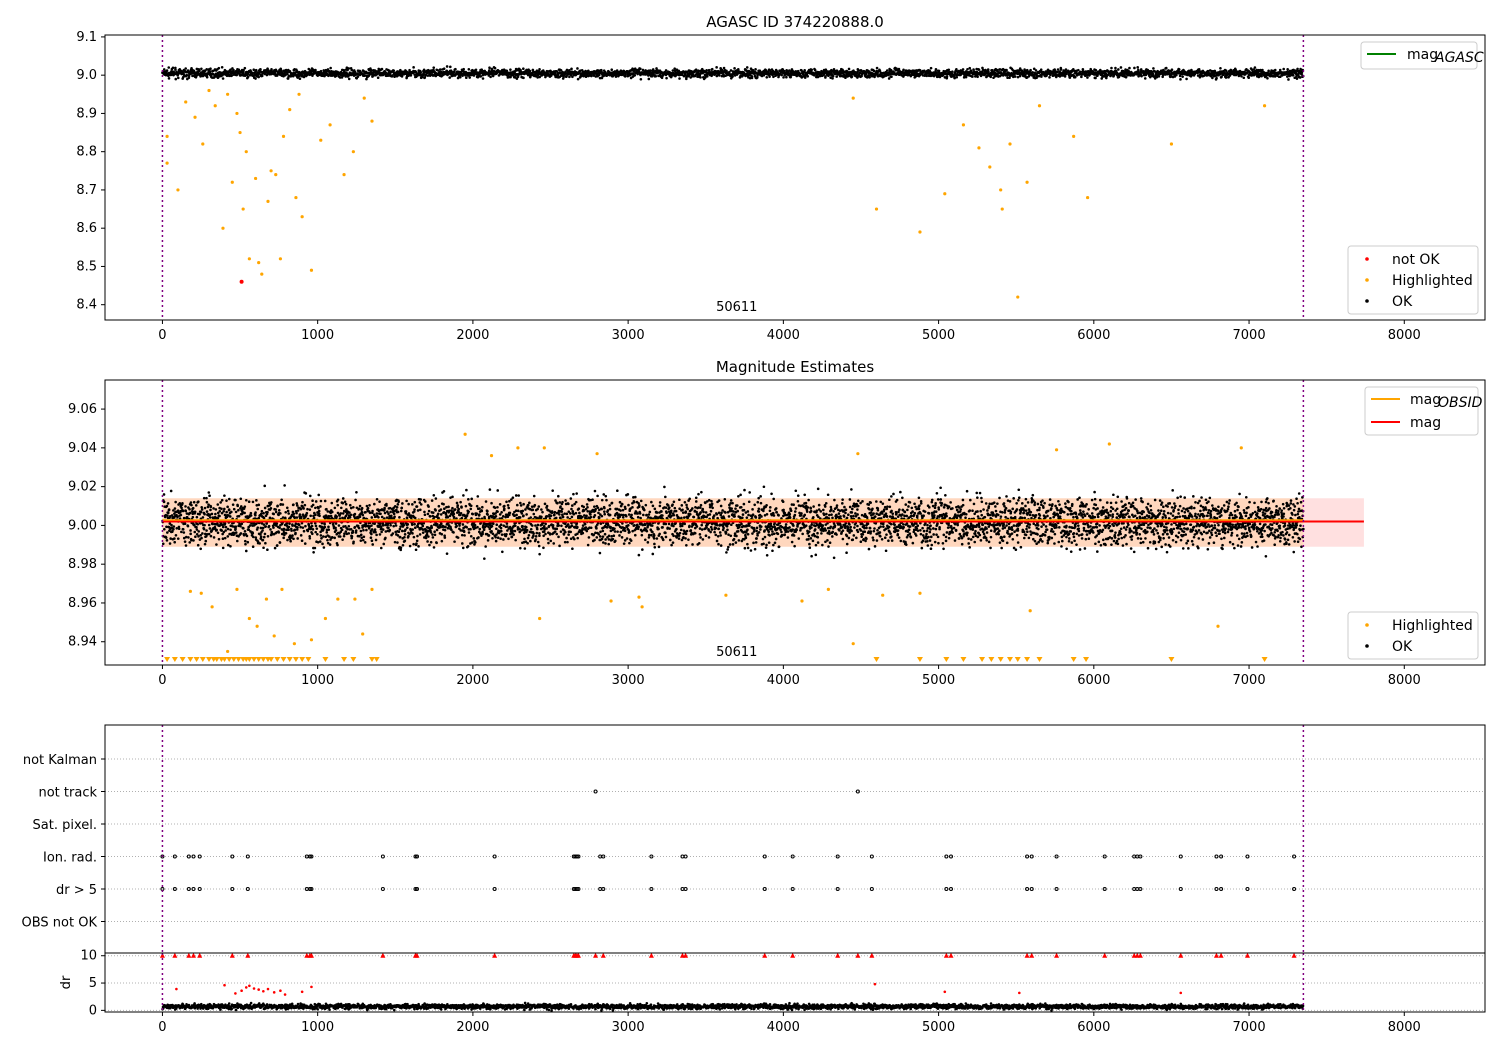 Image resolution: width=1500 pixels, height=1050 pixels. What do you see at coordinates (1402, 302) in the screenshot?
I see `chart1-legend-point-label: OK` at bounding box center [1402, 302].